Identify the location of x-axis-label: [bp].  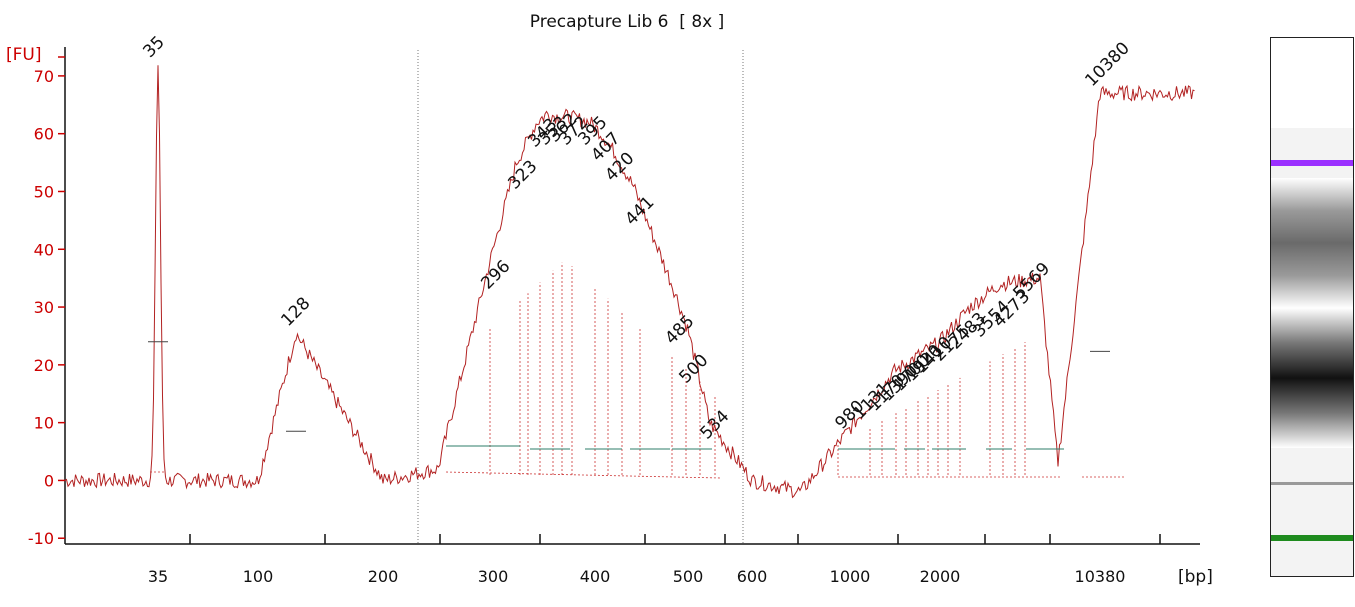
(1195, 577).